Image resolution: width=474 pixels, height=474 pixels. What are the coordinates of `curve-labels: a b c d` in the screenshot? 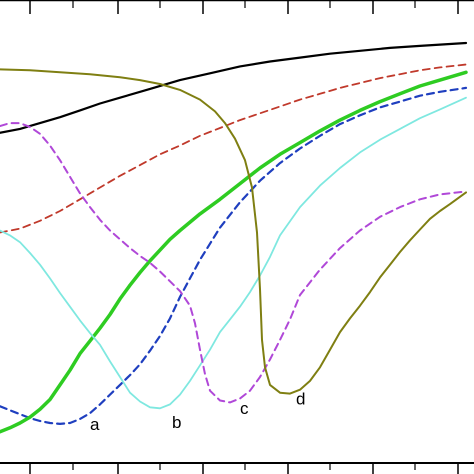 It's located at (197, 411).